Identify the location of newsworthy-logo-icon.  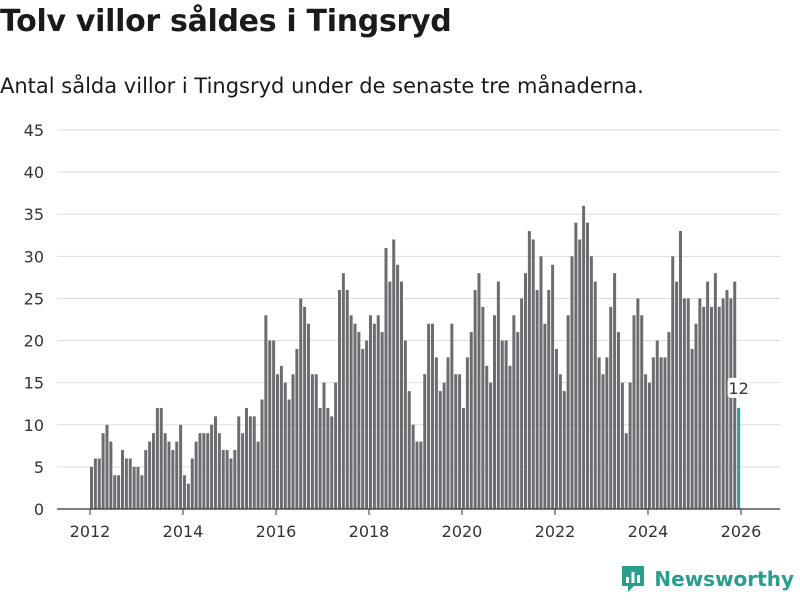
(633, 579).